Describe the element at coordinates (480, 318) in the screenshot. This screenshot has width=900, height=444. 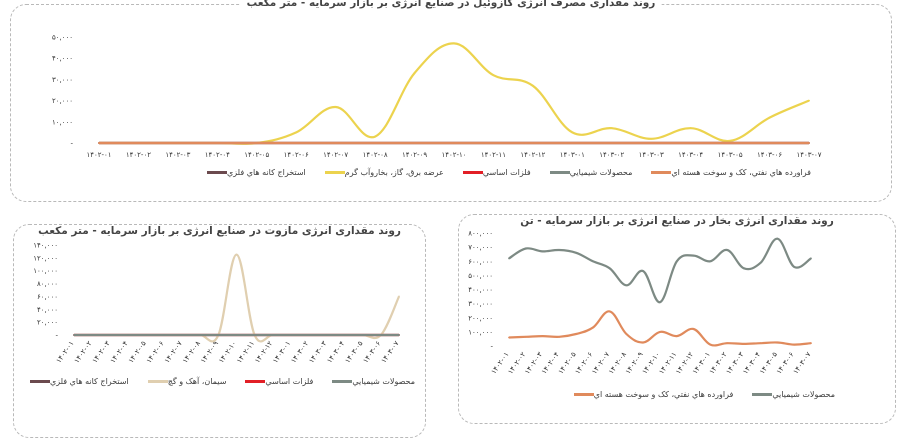
I see `y-tick-label: ۲۰۰,۰۰۰` at that location.